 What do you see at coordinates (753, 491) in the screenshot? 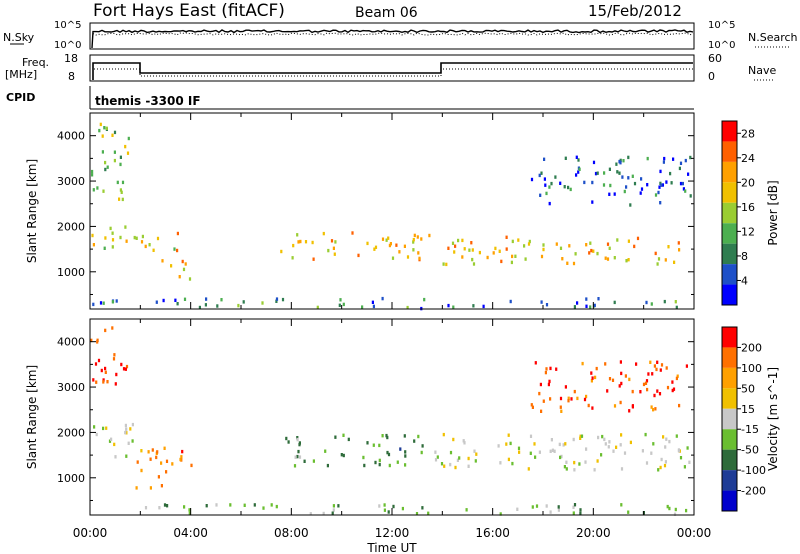
I see `colorbar-tick-label: -200` at bounding box center [753, 491].